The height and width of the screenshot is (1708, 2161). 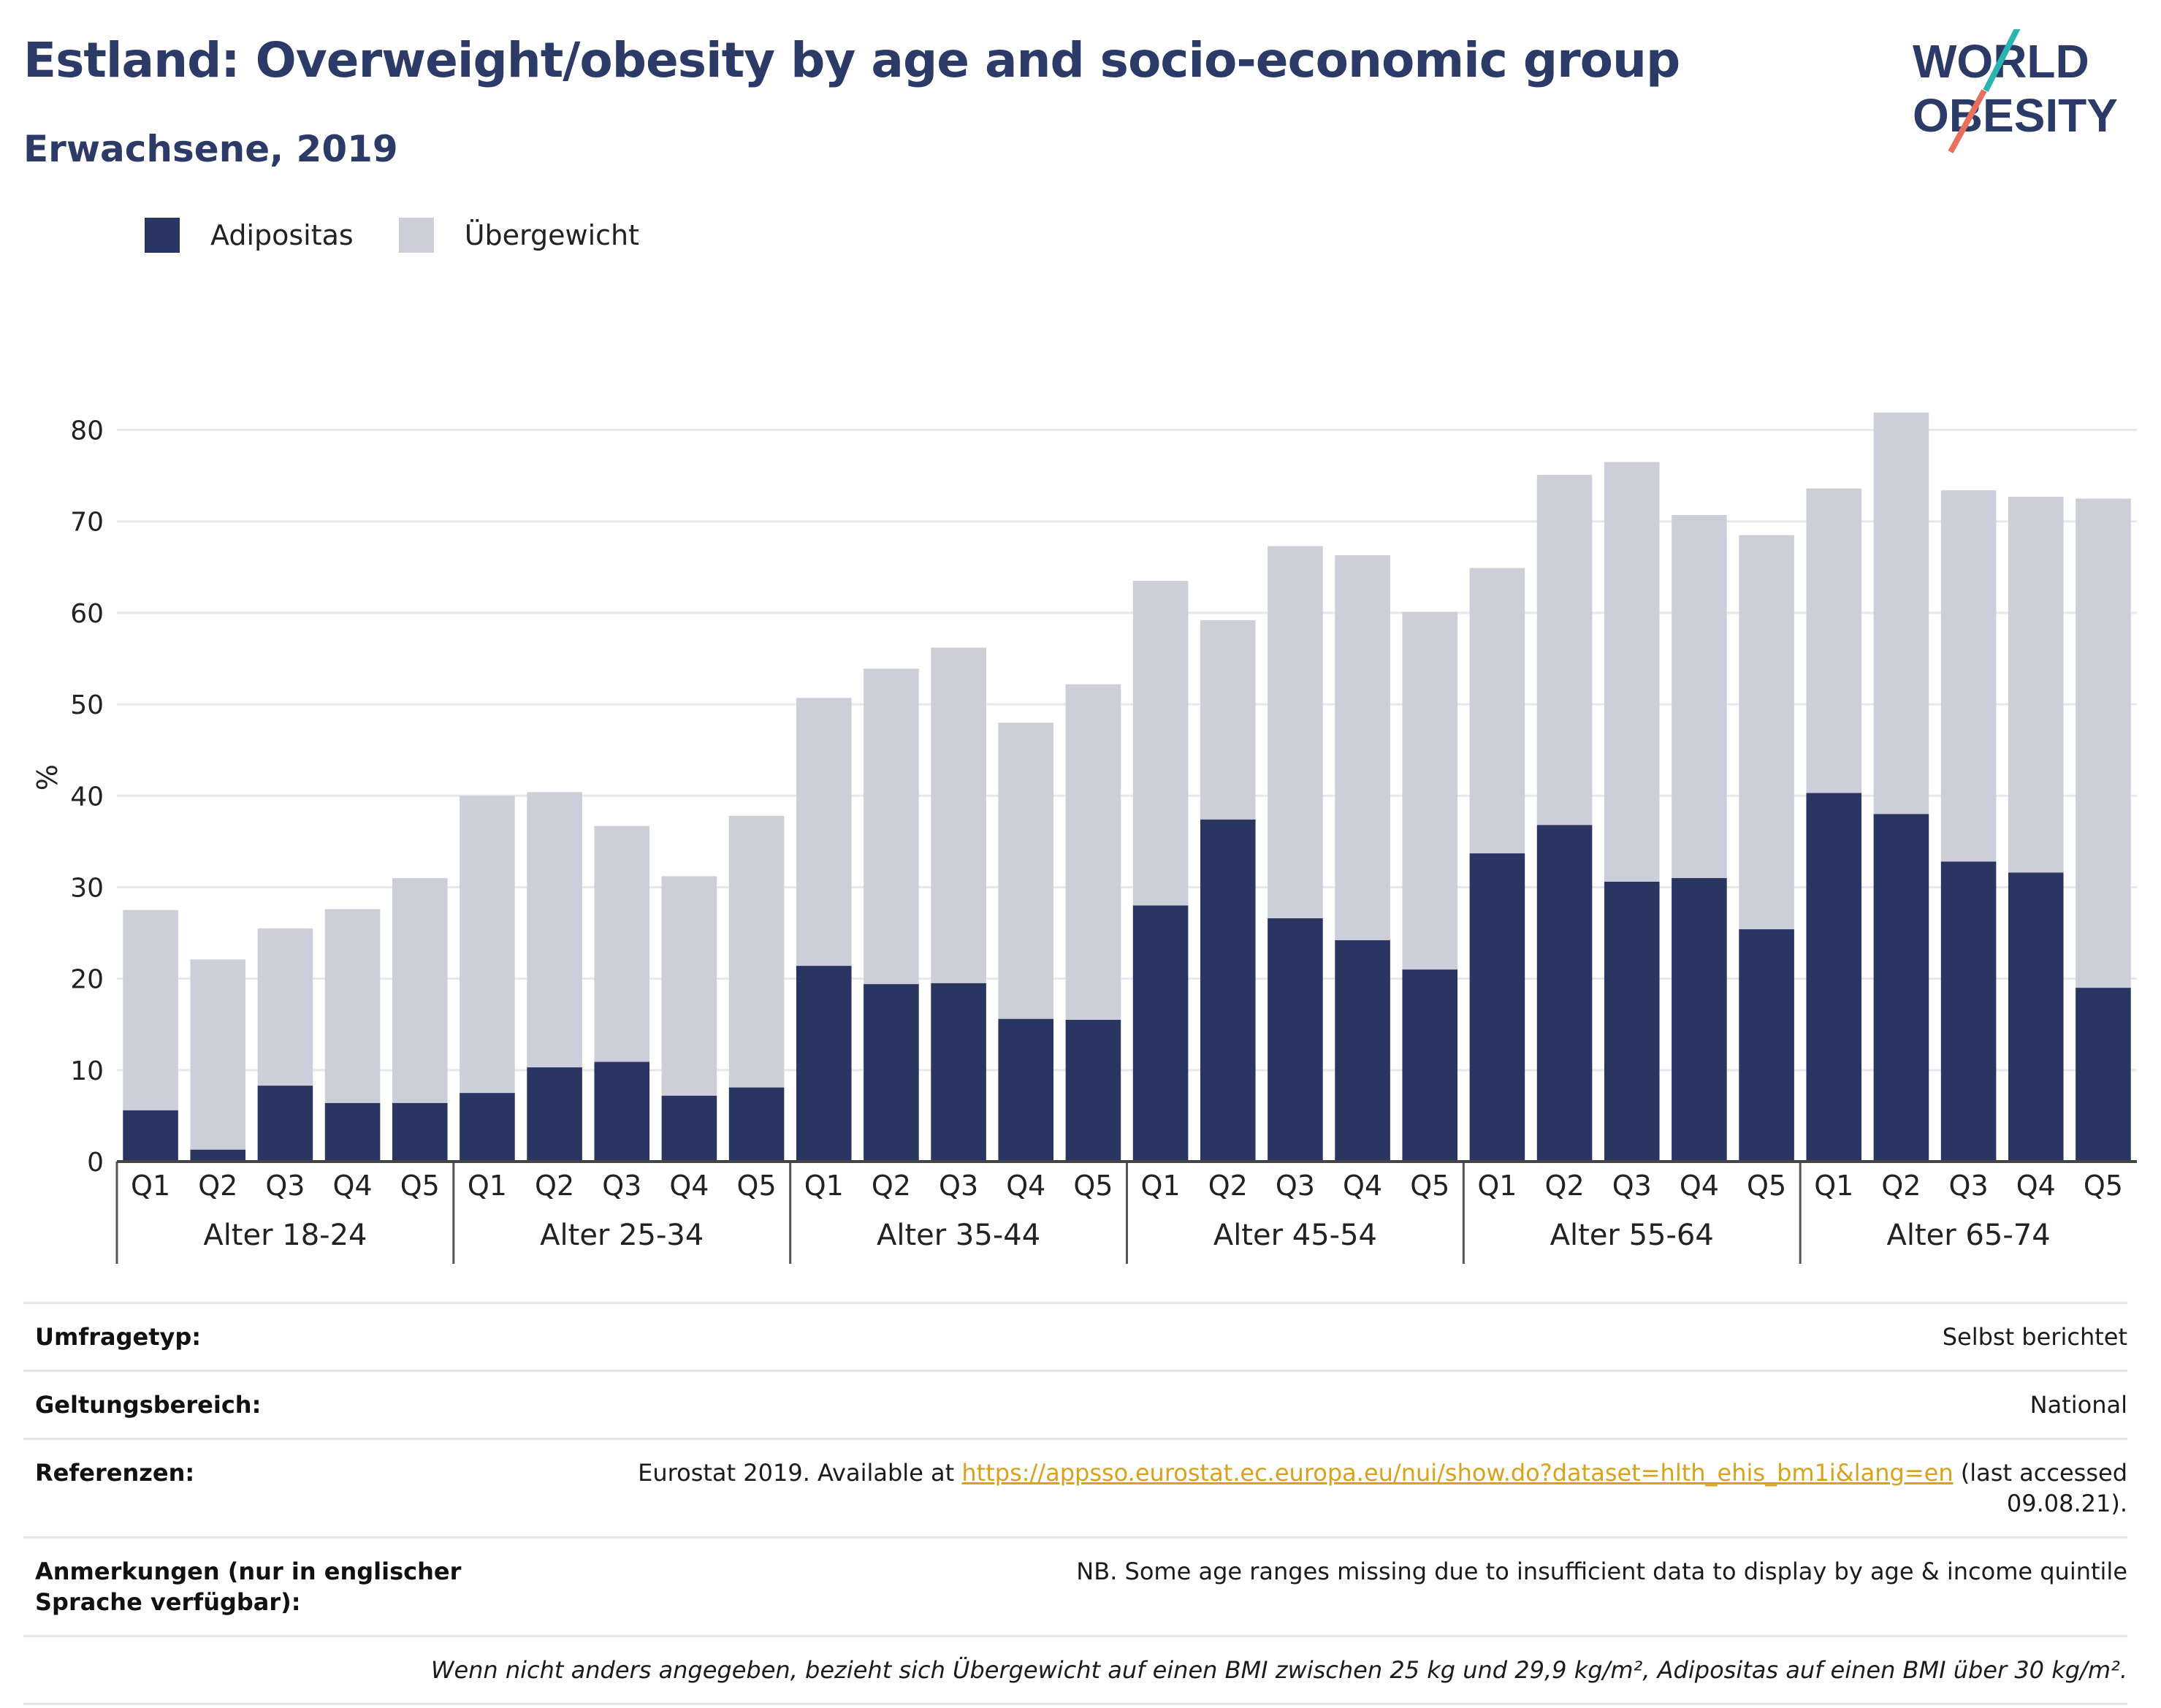 What do you see at coordinates (959, 1235) in the screenshot?
I see `x-group-label: Alter 35-44` at bounding box center [959, 1235].